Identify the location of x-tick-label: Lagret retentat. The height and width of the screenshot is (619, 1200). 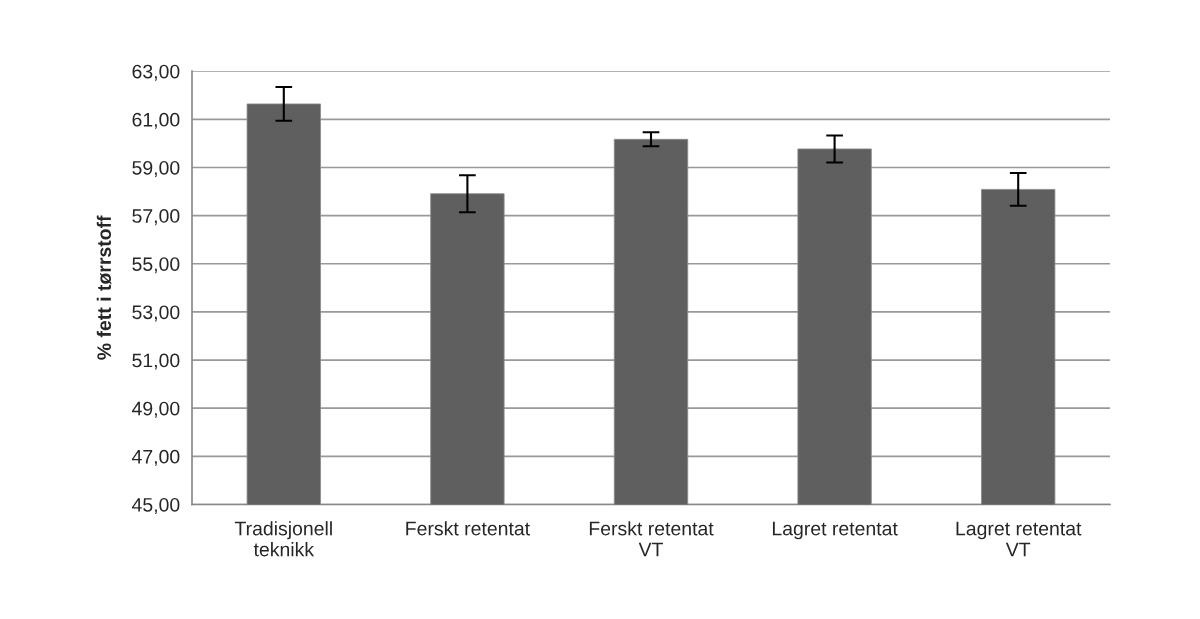
(835, 530).